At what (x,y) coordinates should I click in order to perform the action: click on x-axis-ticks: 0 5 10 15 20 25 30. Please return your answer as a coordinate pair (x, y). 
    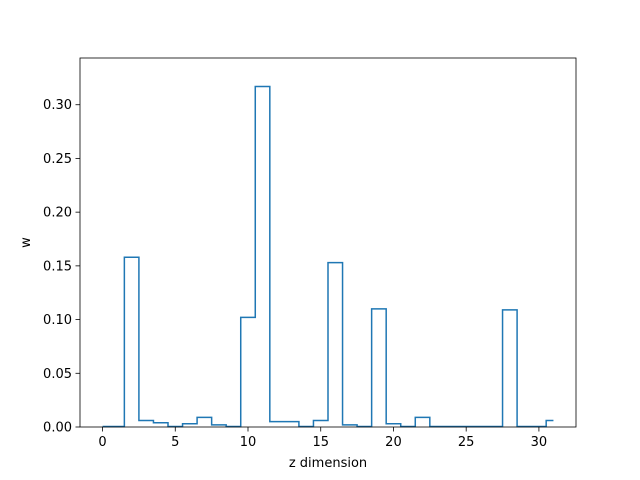
    Looking at the image, I should click on (322, 438).